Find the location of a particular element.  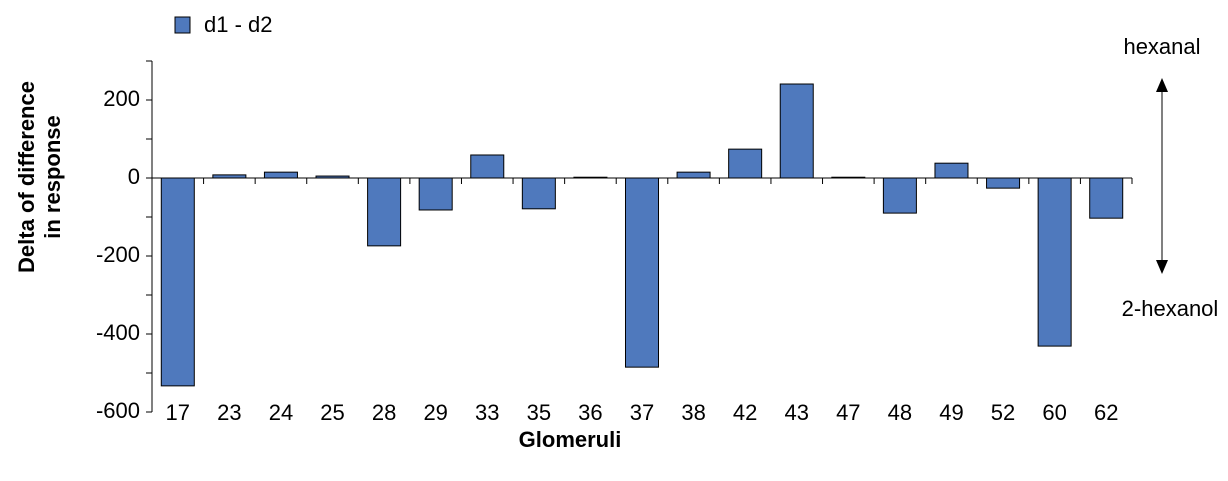

legend-label: d1 - d2 is located at coordinates (238, 24).